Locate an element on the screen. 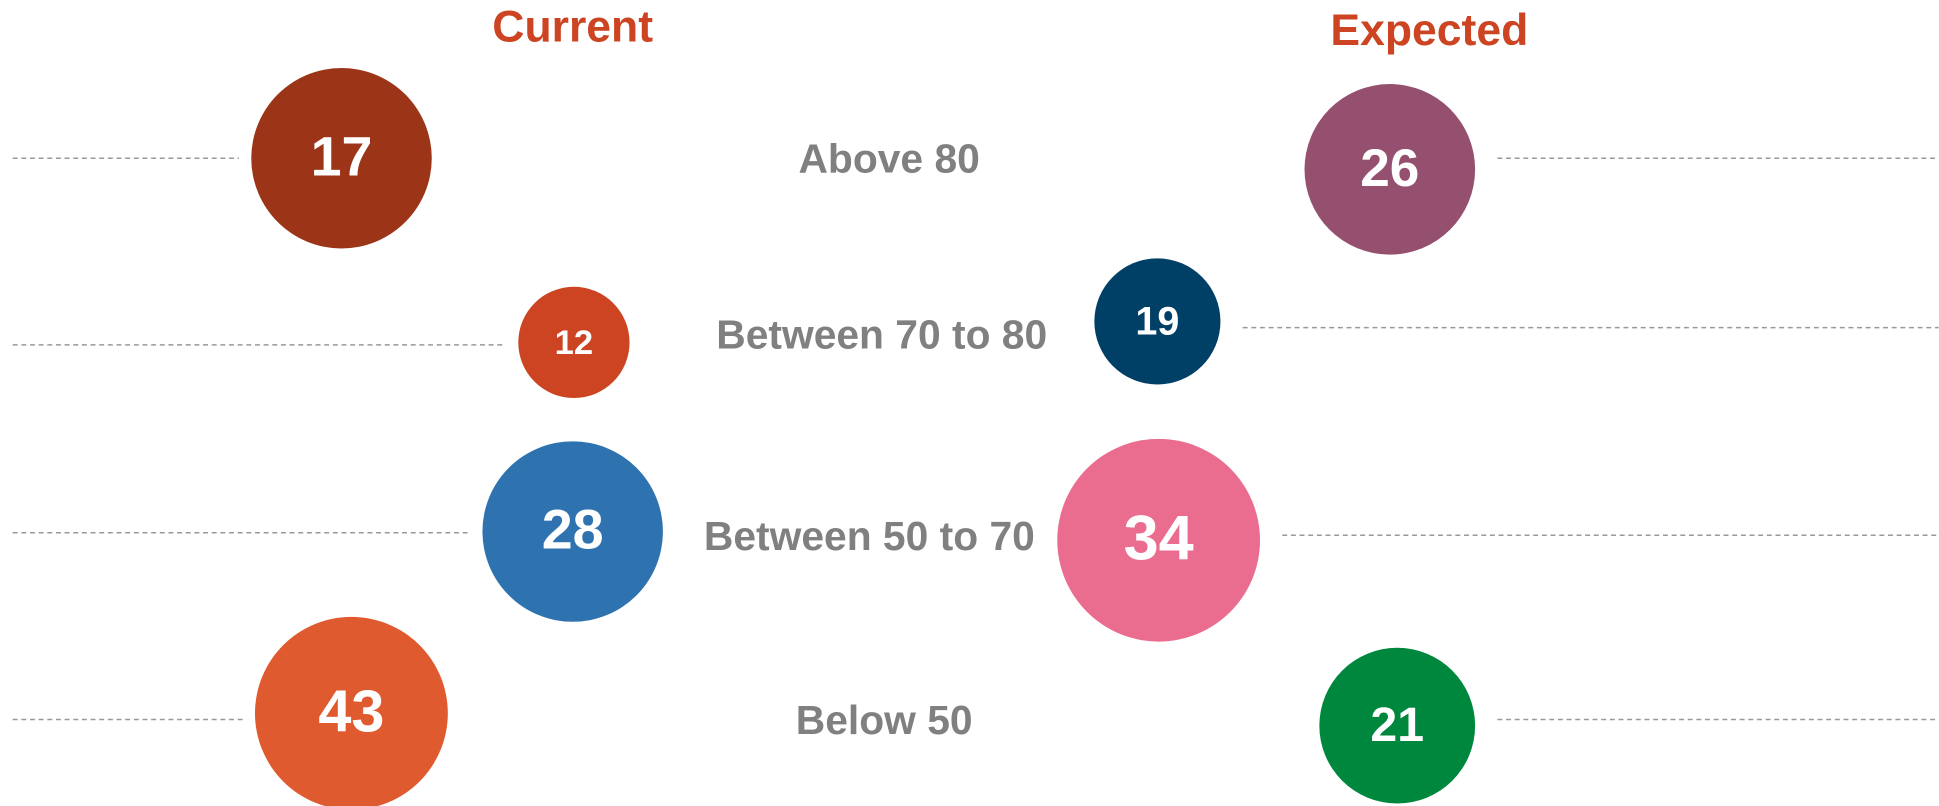 This screenshot has width=1939, height=806. row-label: Above 80 is located at coordinates (888, 159).